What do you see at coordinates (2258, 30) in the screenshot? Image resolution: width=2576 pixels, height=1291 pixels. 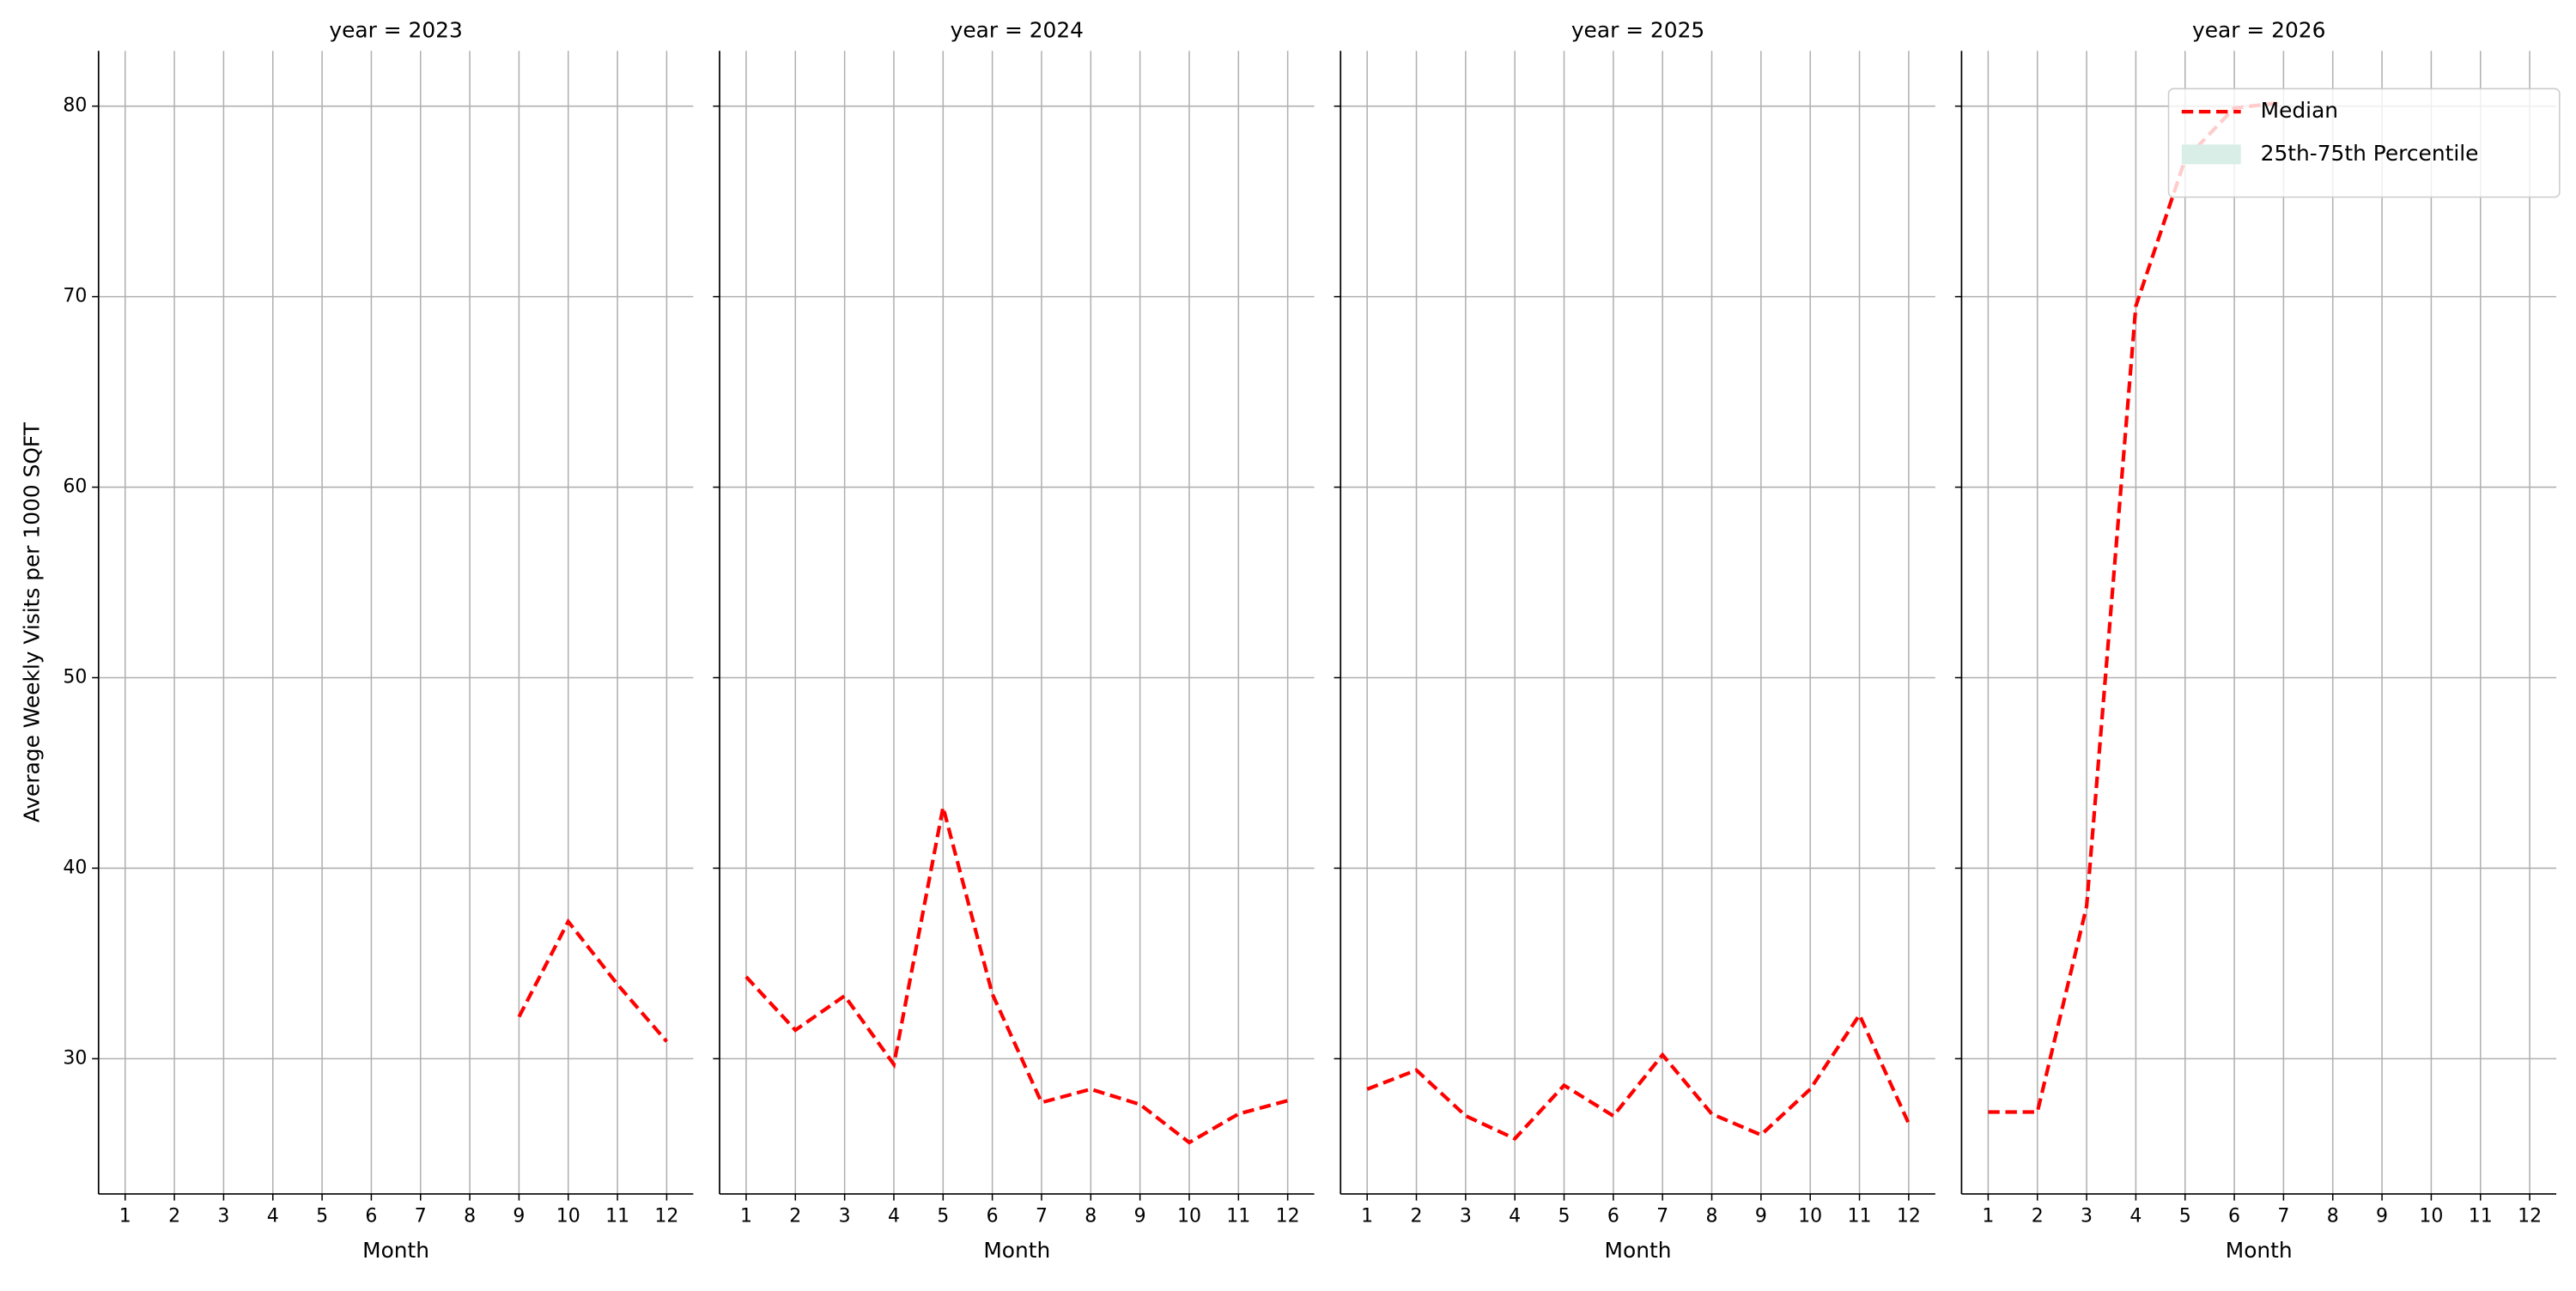 I see `panel-title: year = 2026` at bounding box center [2258, 30].